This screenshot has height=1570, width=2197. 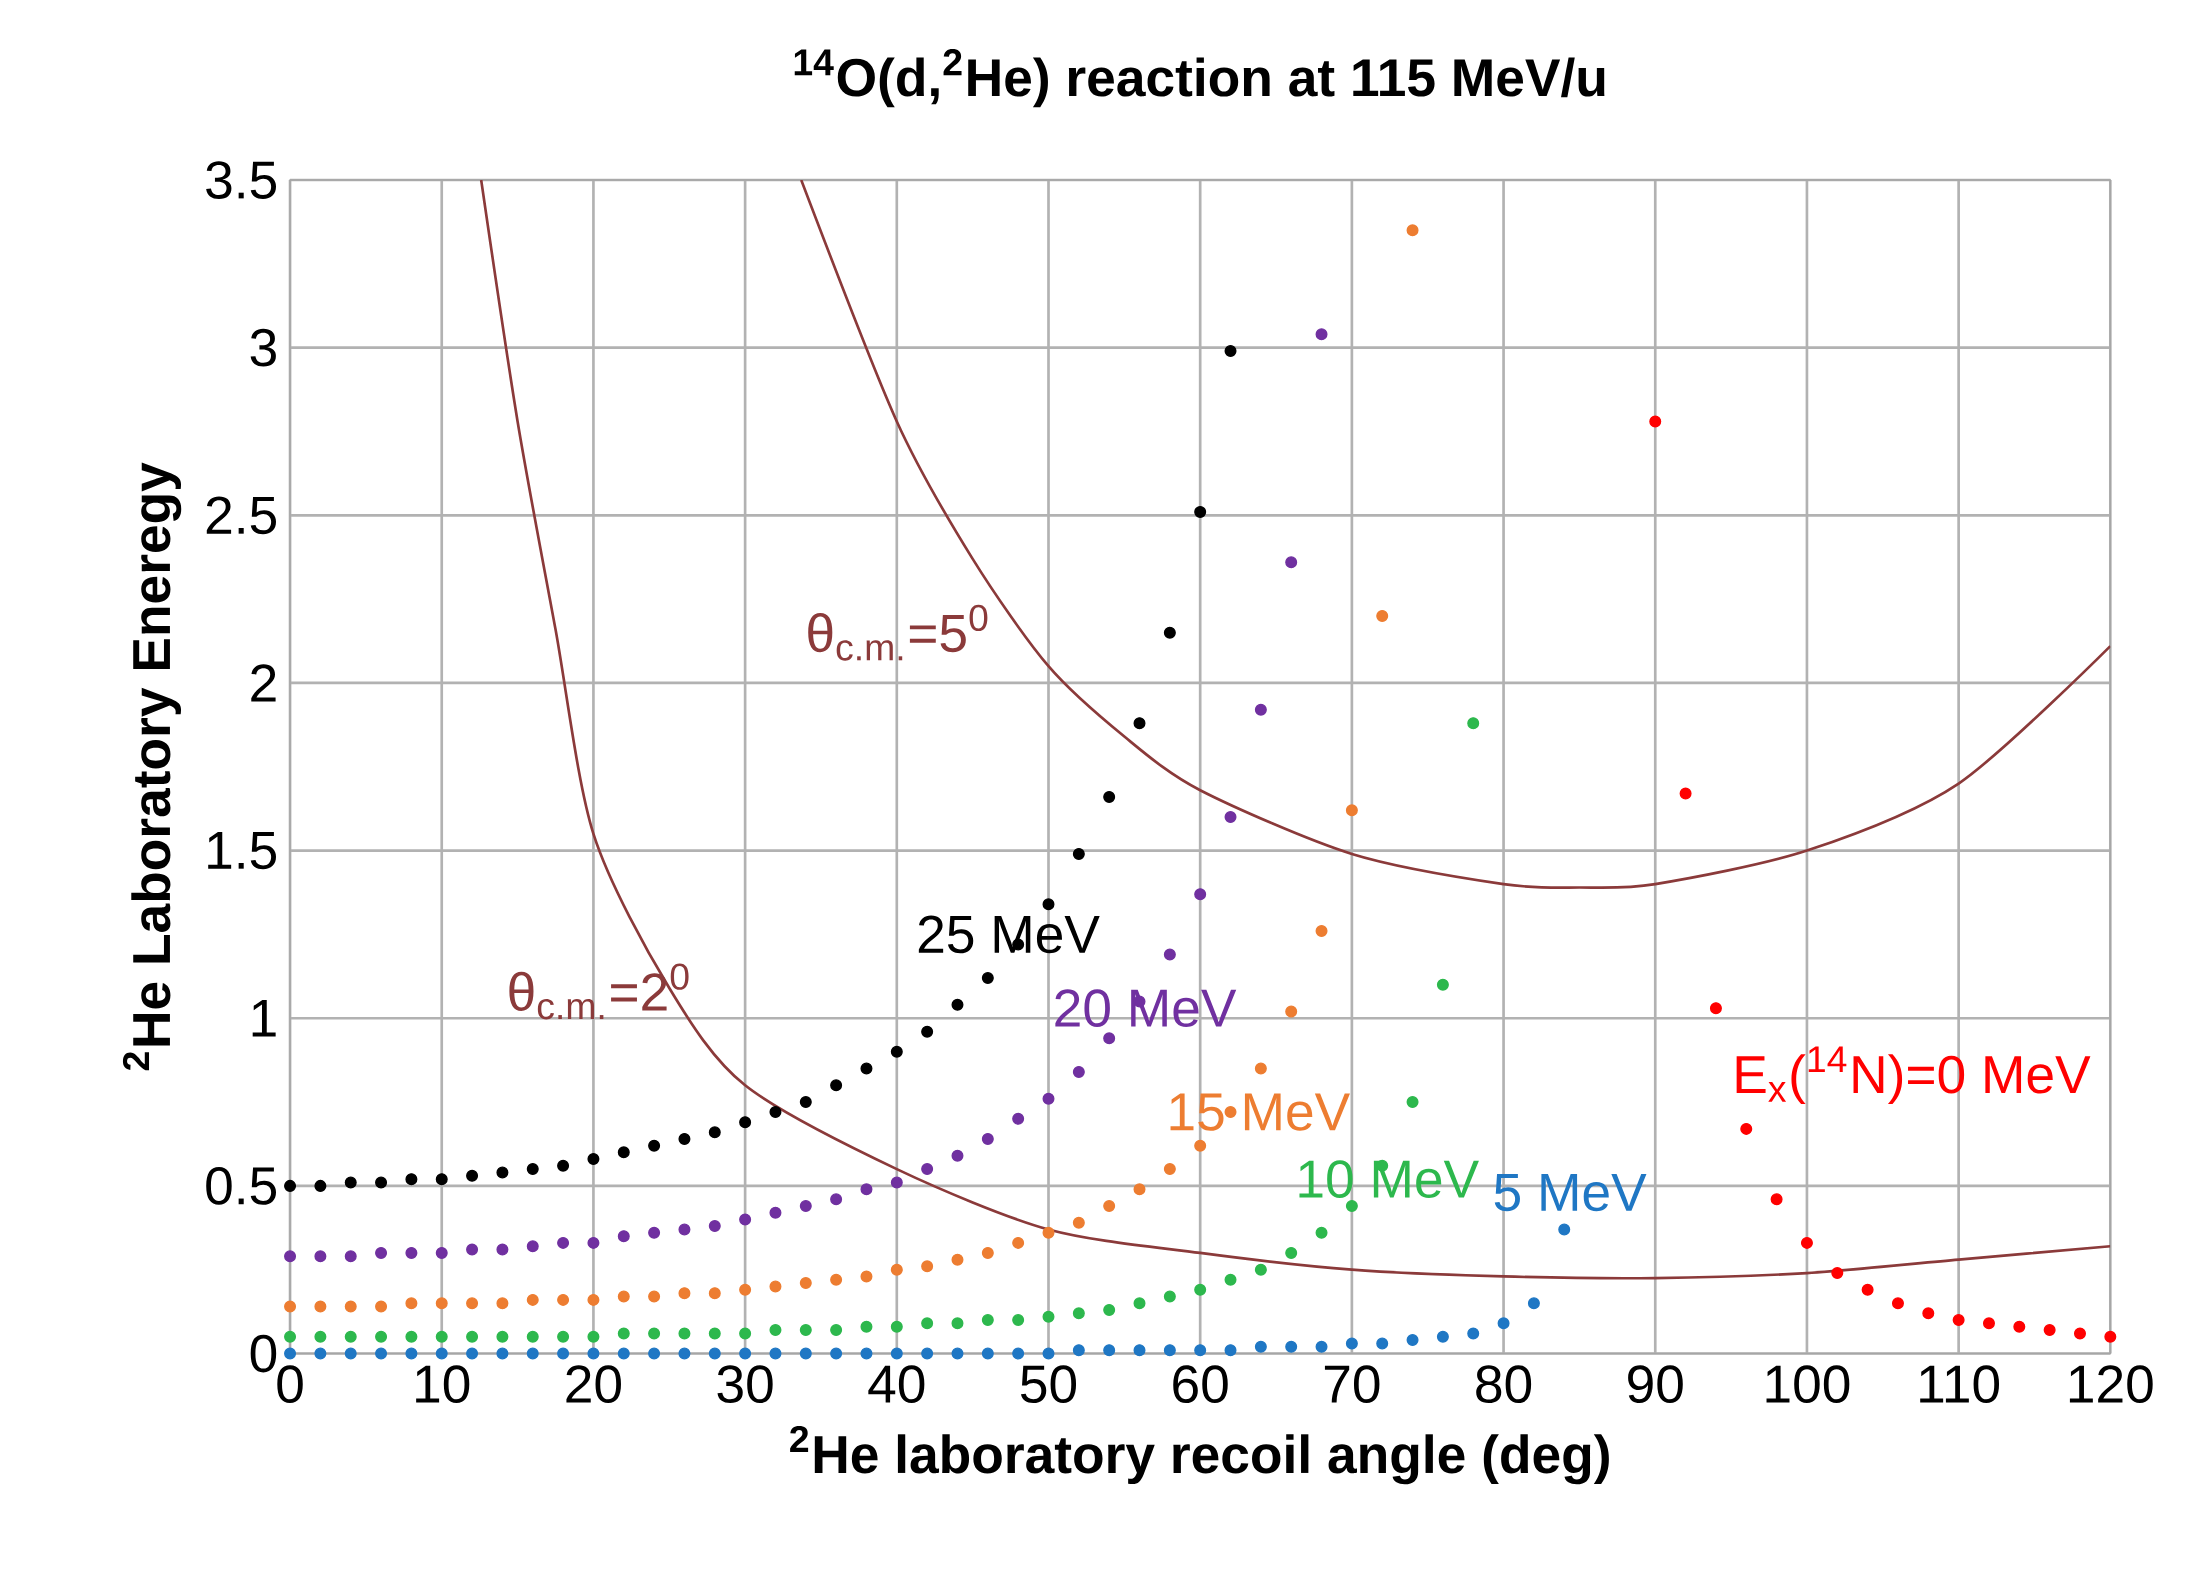 I want to click on x-tick-label: 70, so click(x=1352, y=1384).